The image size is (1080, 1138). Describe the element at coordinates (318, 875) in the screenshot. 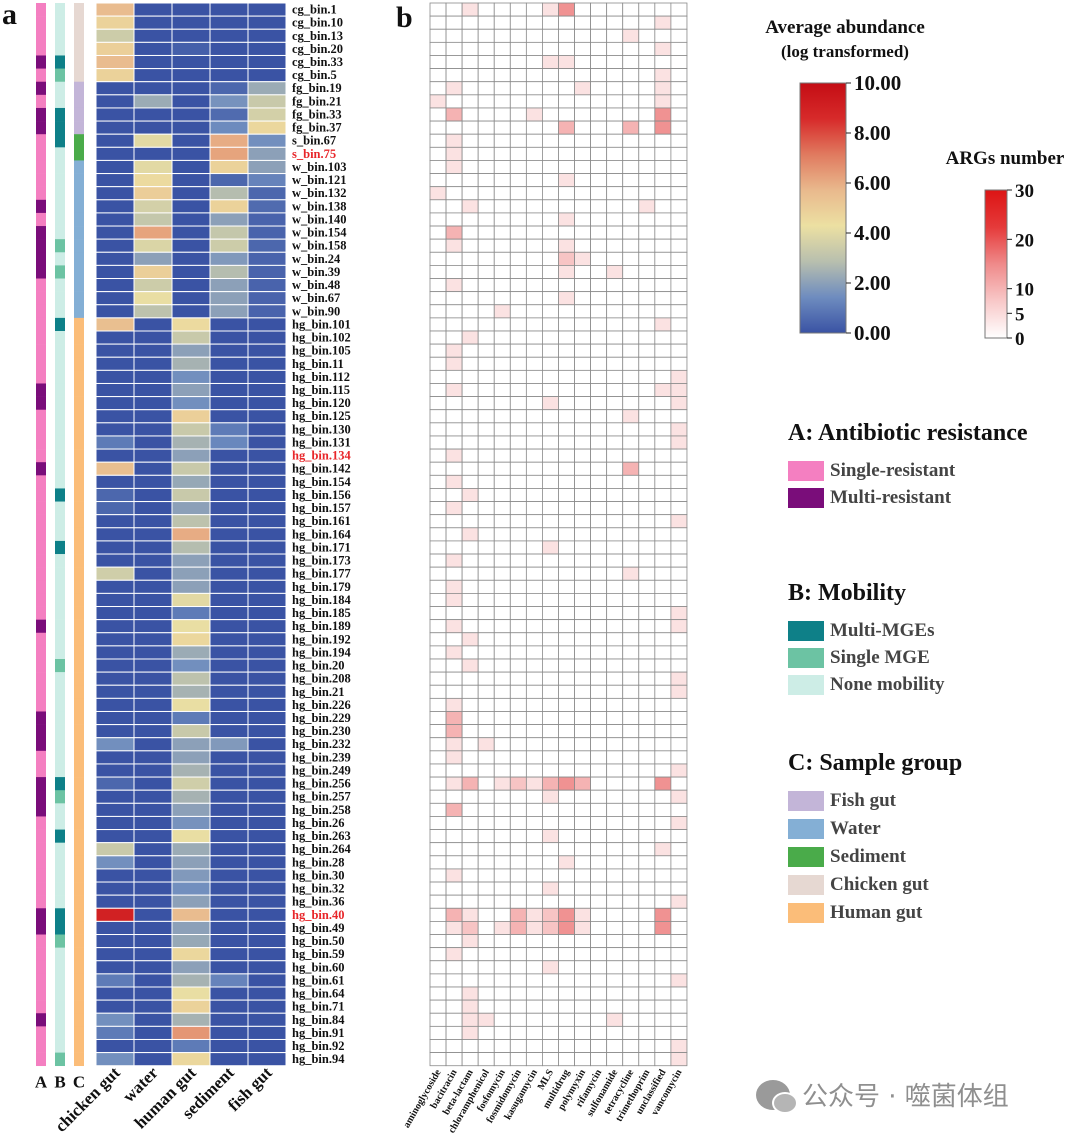

I see `row-label: hg_bin.30` at that location.